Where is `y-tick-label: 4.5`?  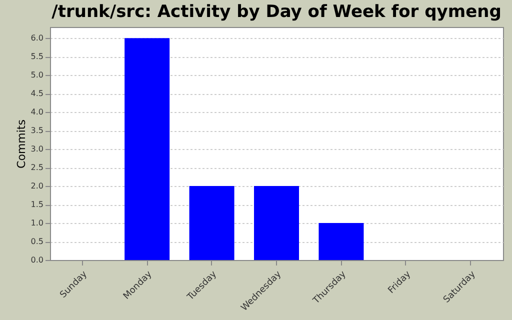 y-tick-label: 4.5 is located at coordinates (37, 93).